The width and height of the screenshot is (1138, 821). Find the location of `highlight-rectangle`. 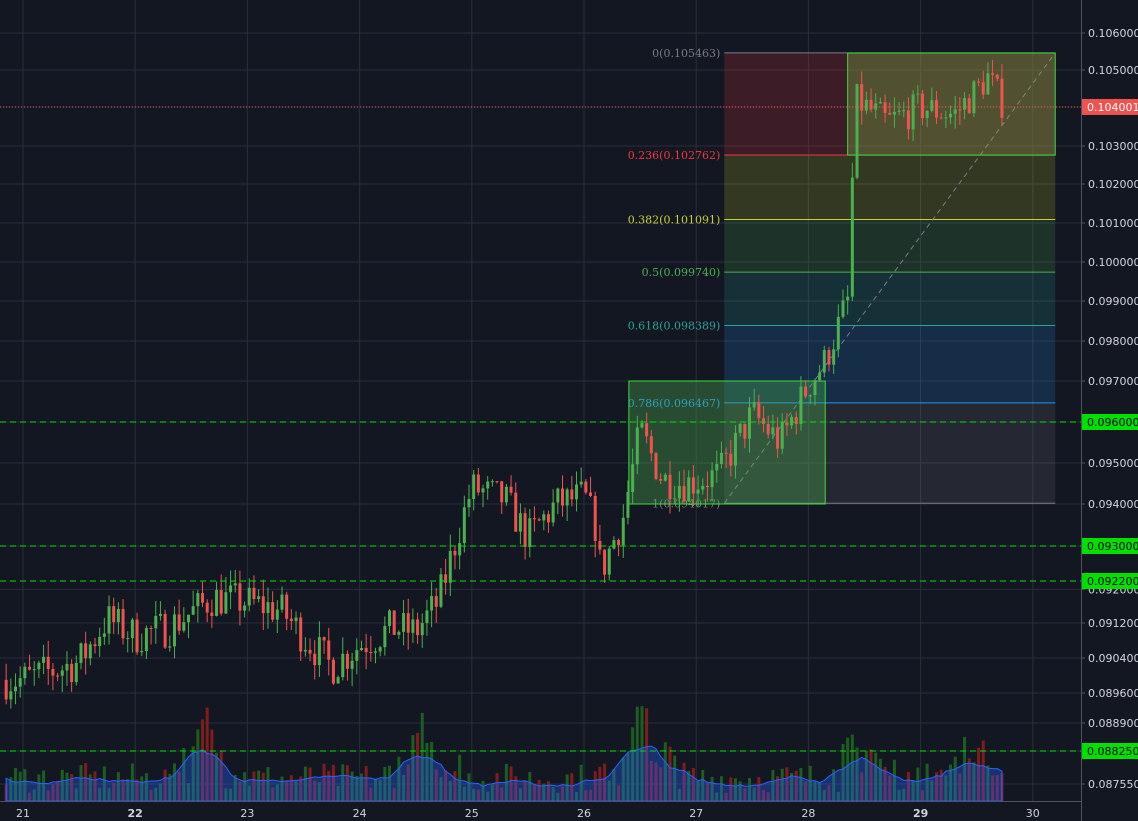

highlight-rectangle is located at coordinates (727, 442).